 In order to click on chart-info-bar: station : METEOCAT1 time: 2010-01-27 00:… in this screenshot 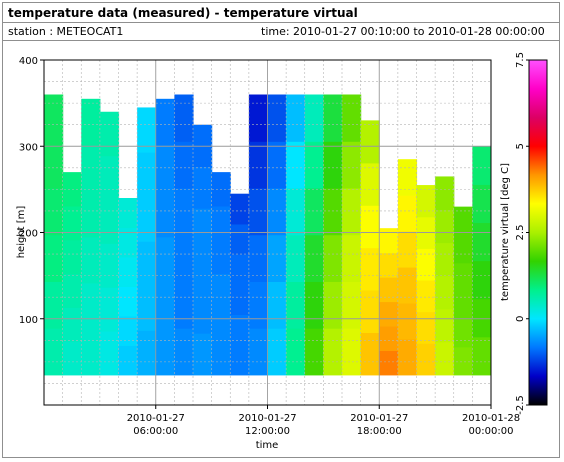, I will do `click(281, 32)`.